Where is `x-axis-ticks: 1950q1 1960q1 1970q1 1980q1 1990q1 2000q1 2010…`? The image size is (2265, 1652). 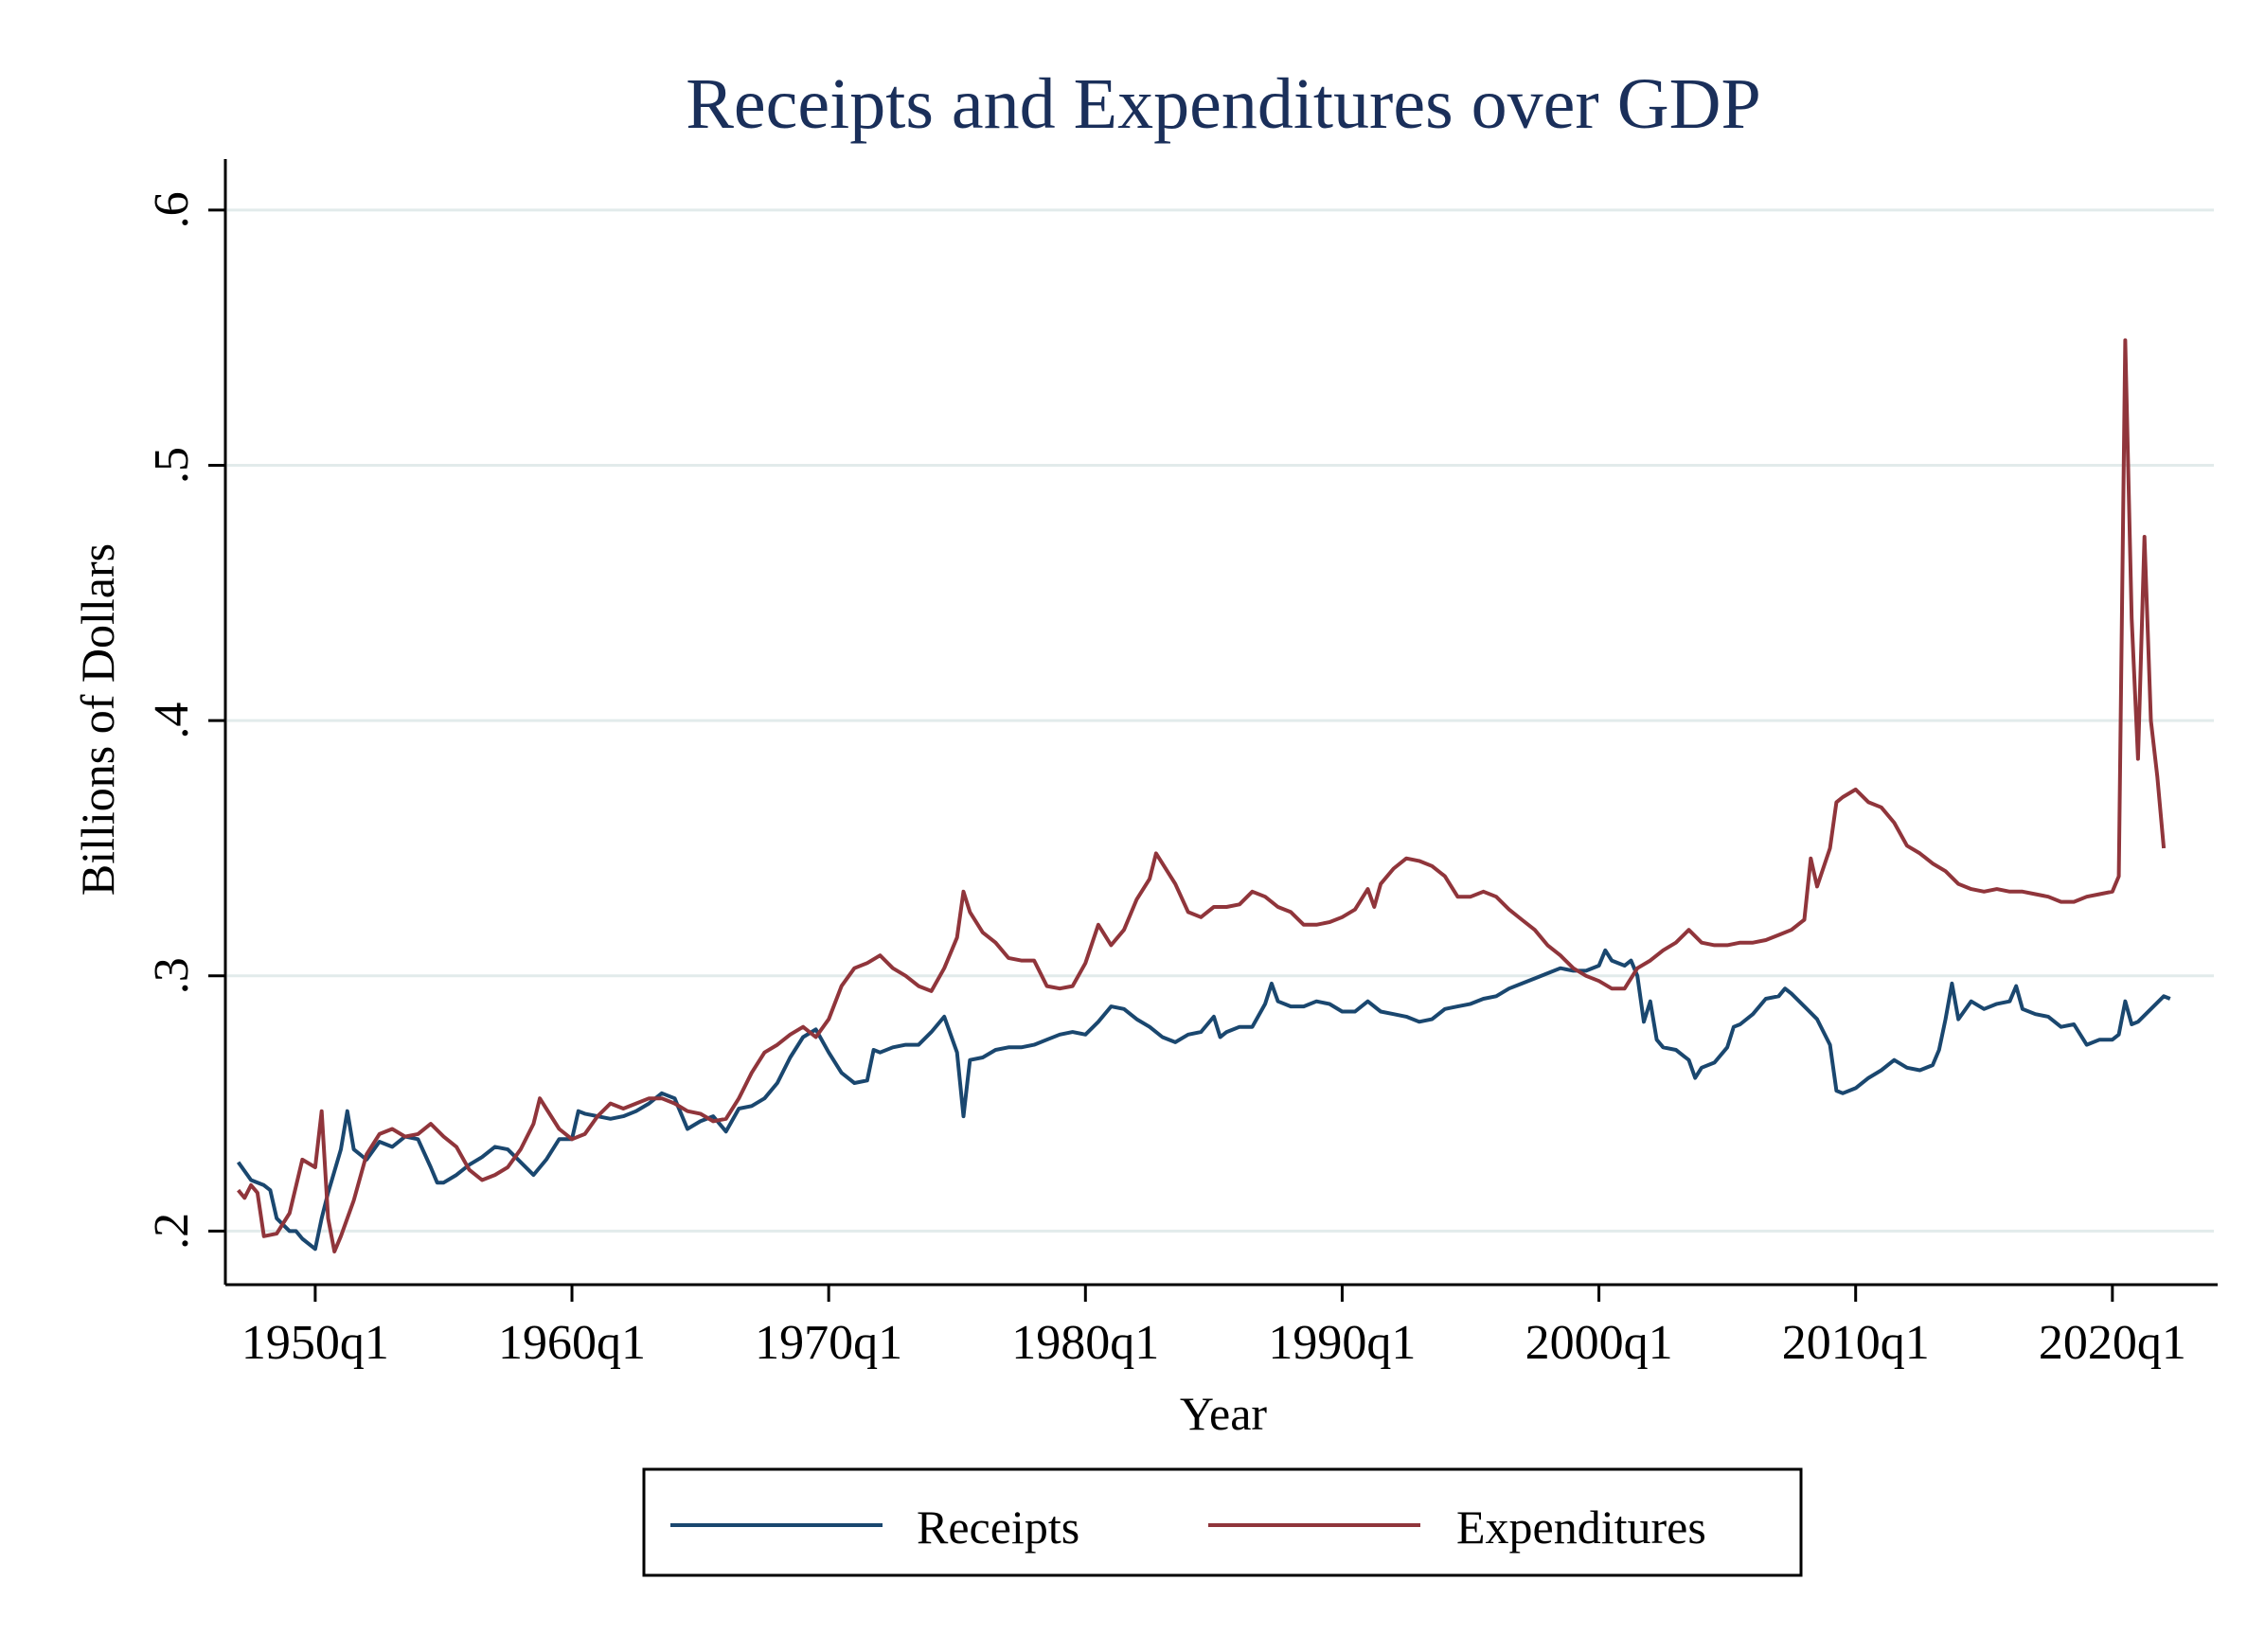
x-axis-ticks: 1950q1 1960q1 1970q1 1980q1 1990q1 2000q1 2010… is located at coordinates (1213, 1327).